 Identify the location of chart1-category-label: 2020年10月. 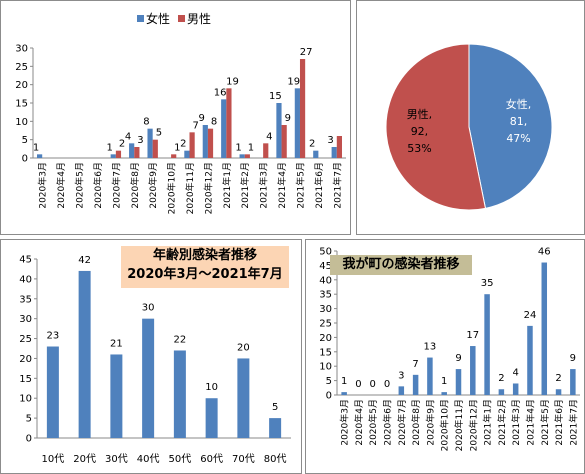
(172, 188).